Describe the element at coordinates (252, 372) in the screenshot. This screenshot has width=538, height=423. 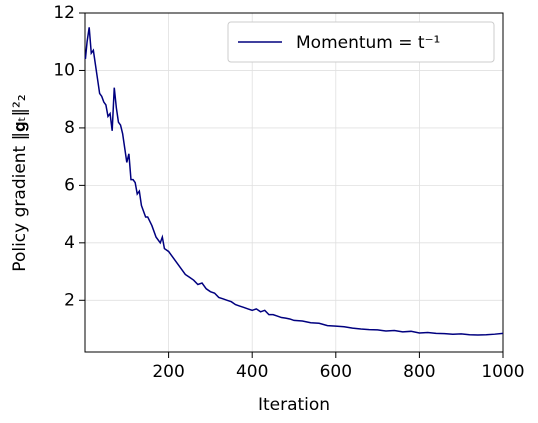
I see `x-tick-label: 400` at that location.